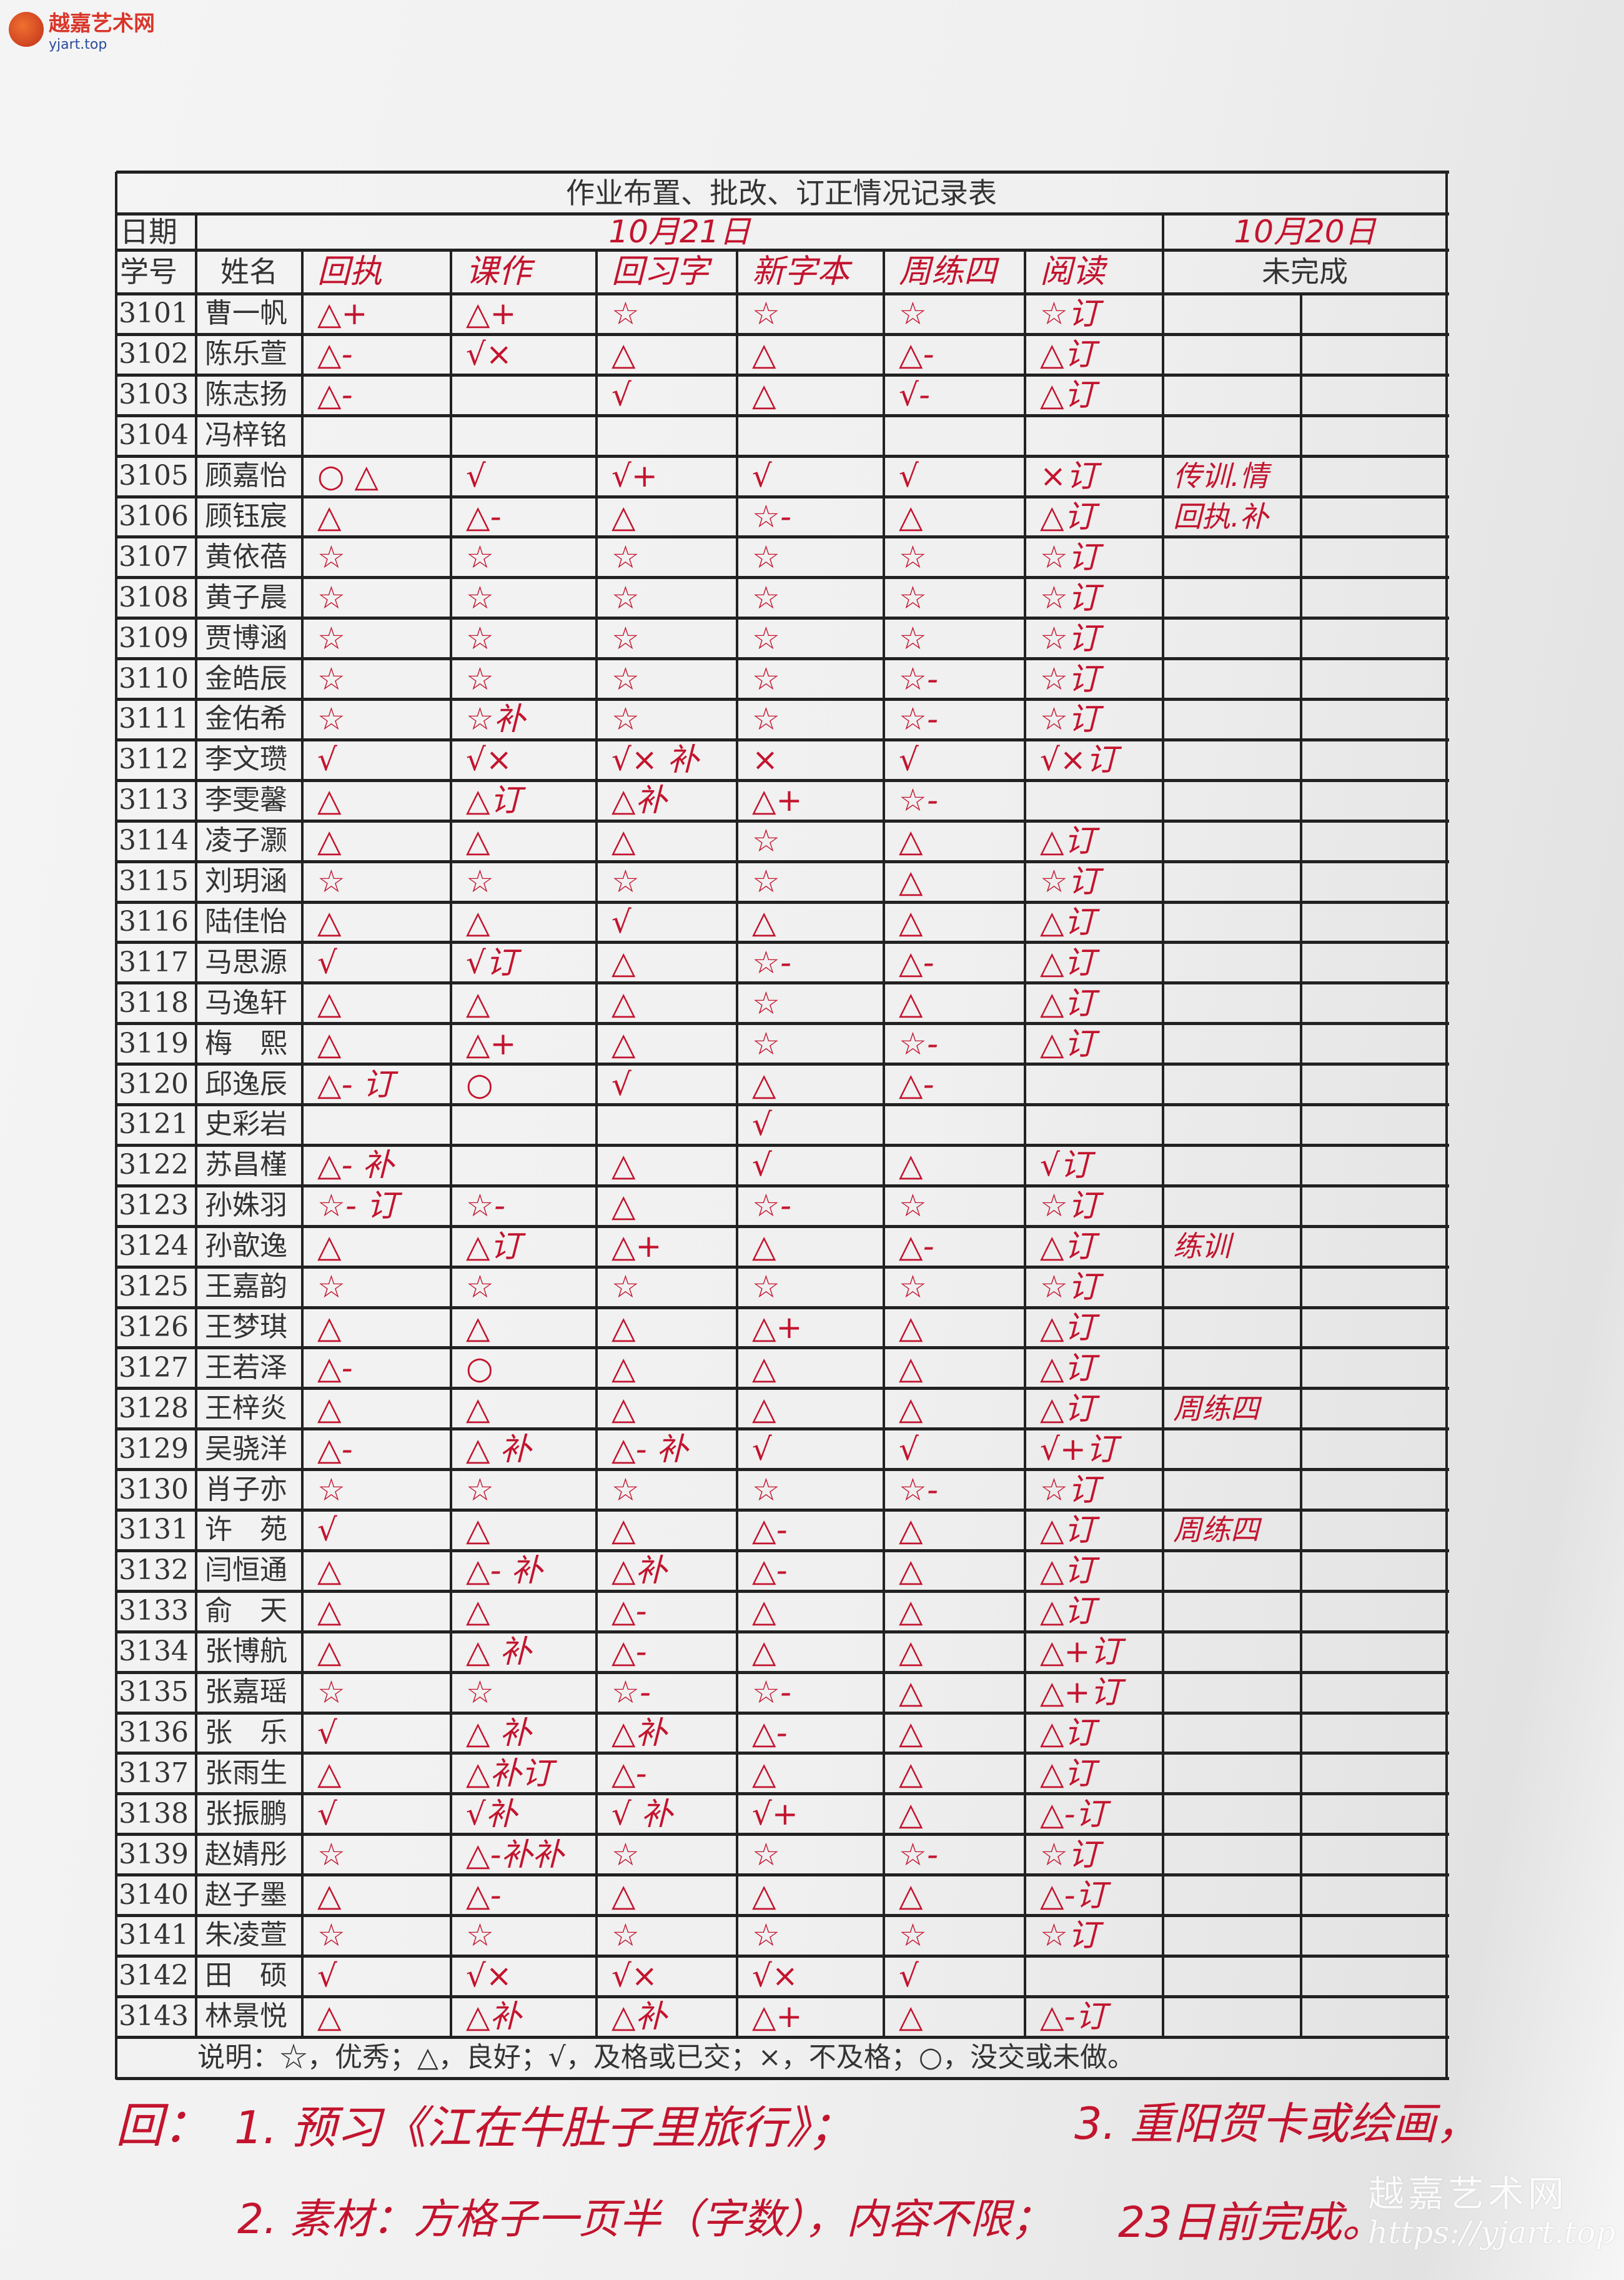  I want to click on grade-mark: √, so click(376, 1530).